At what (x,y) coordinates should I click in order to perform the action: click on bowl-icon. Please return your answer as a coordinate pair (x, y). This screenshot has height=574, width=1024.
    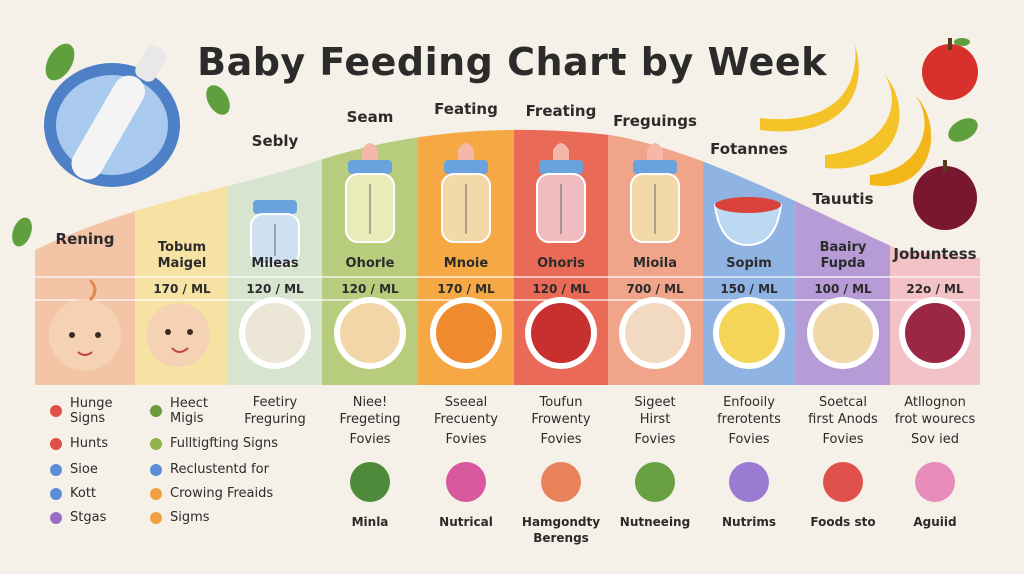
    Looking at the image, I should click on (748, 222).